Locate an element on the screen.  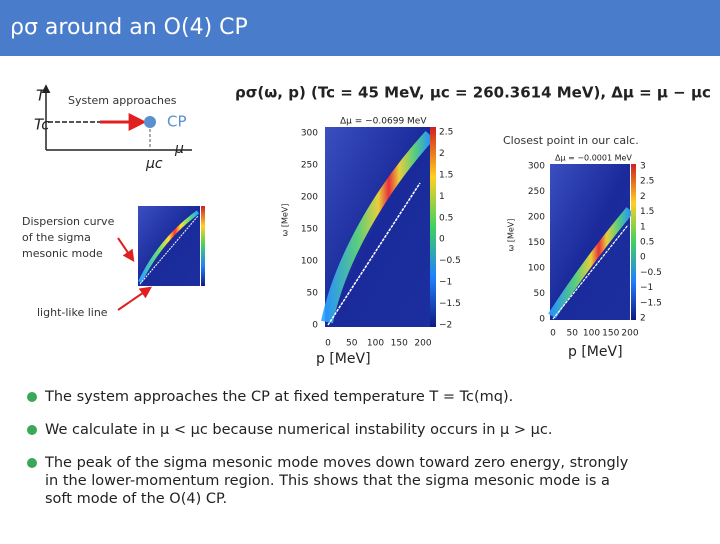
colorbar-tick-label: −2 is located at coordinates (445, 326).